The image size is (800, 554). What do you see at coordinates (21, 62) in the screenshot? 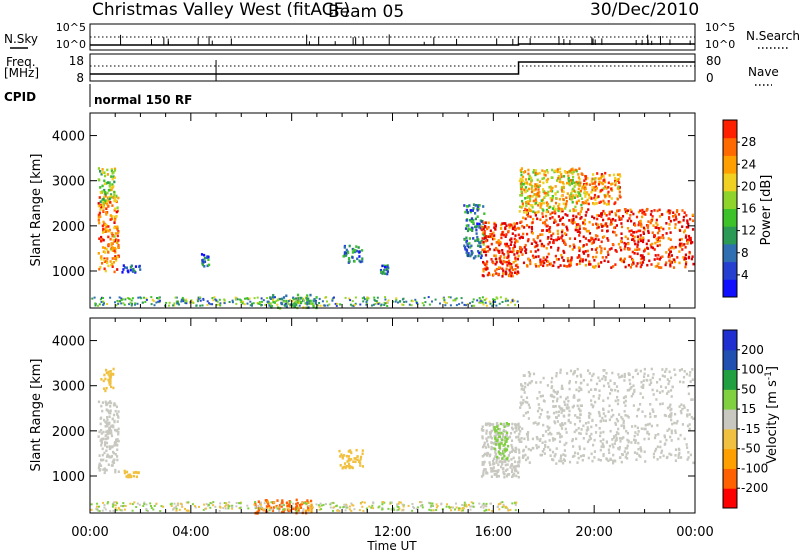
I see `freq-label: Freq.` at bounding box center [21, 62].